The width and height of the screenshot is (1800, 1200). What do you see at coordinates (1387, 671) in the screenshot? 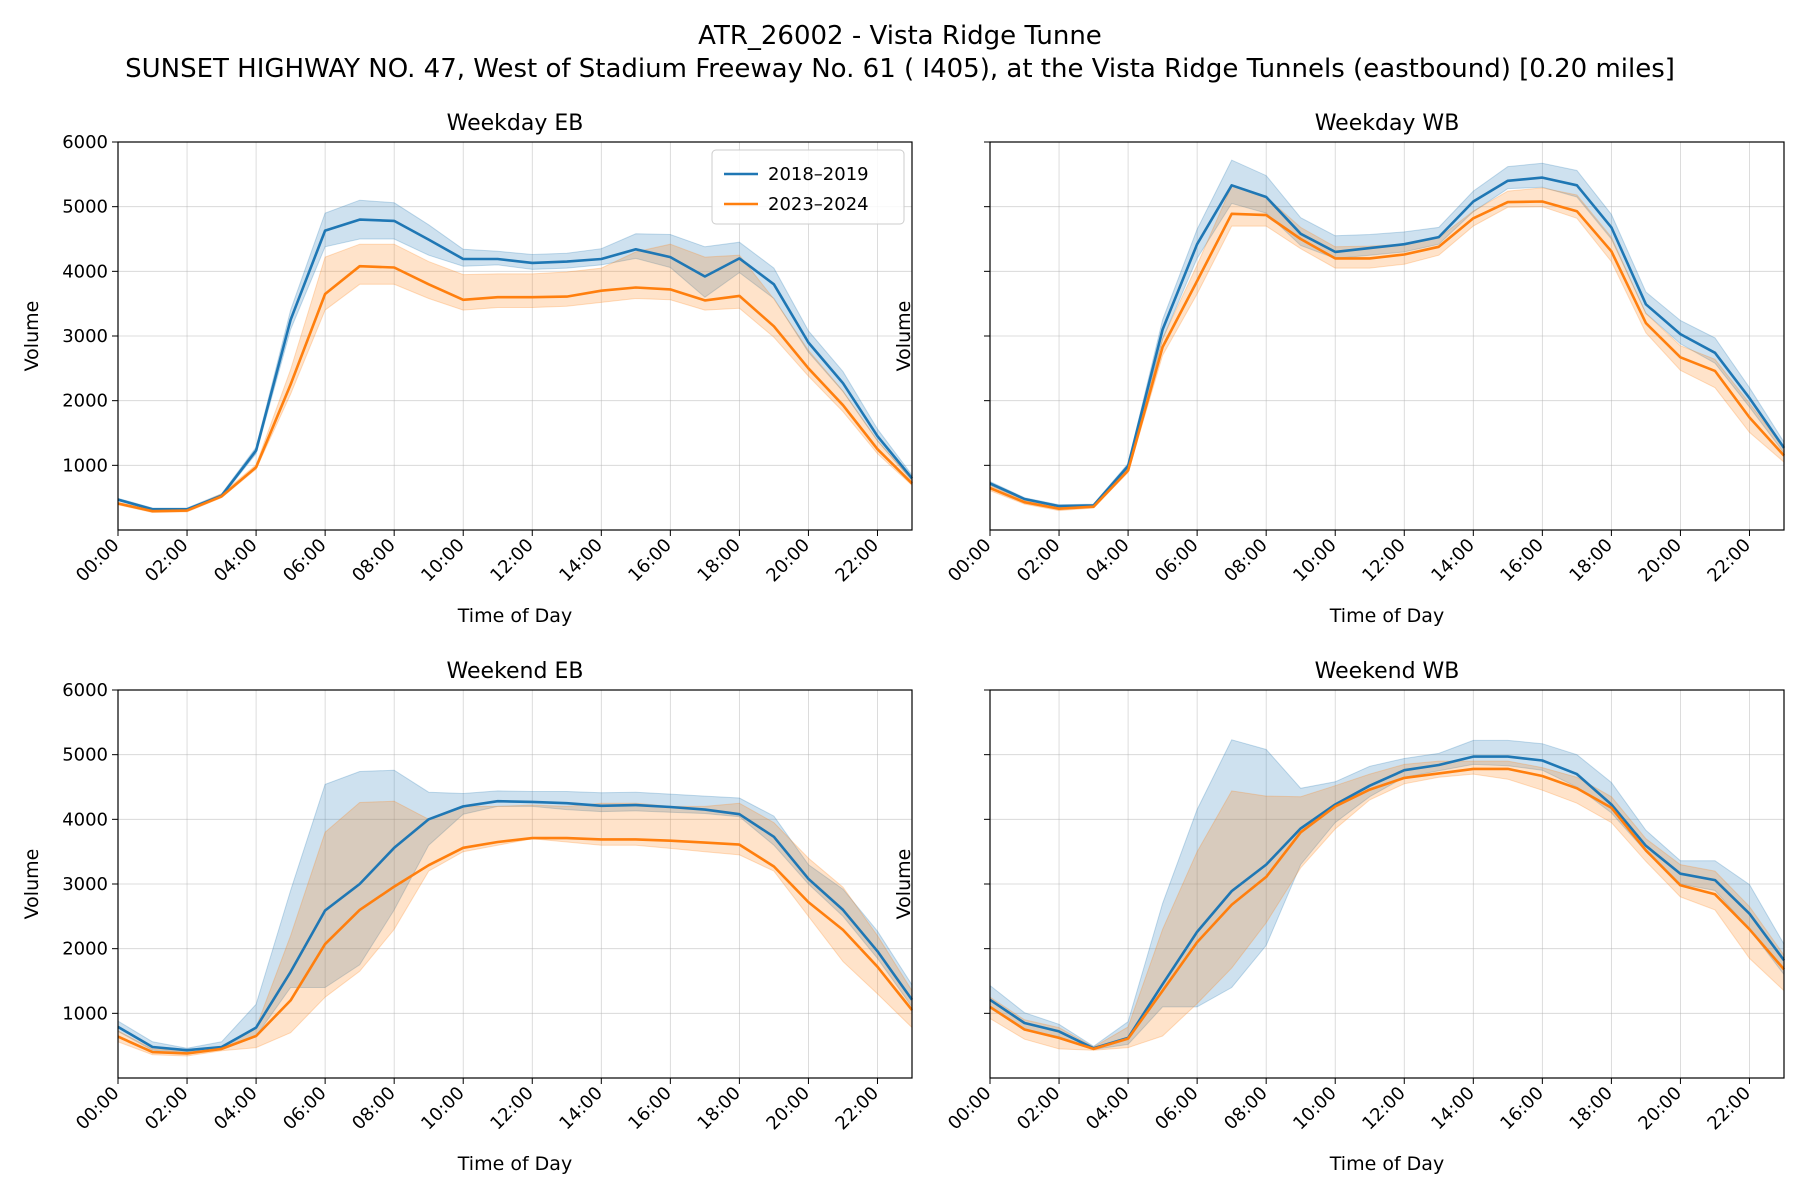
I see `panel-title: Weekend WB` at bounding box center [1387, 671].